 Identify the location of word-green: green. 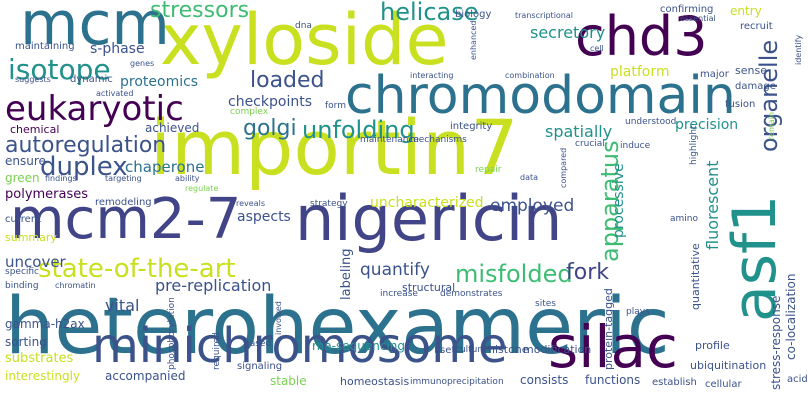
(22, 178).